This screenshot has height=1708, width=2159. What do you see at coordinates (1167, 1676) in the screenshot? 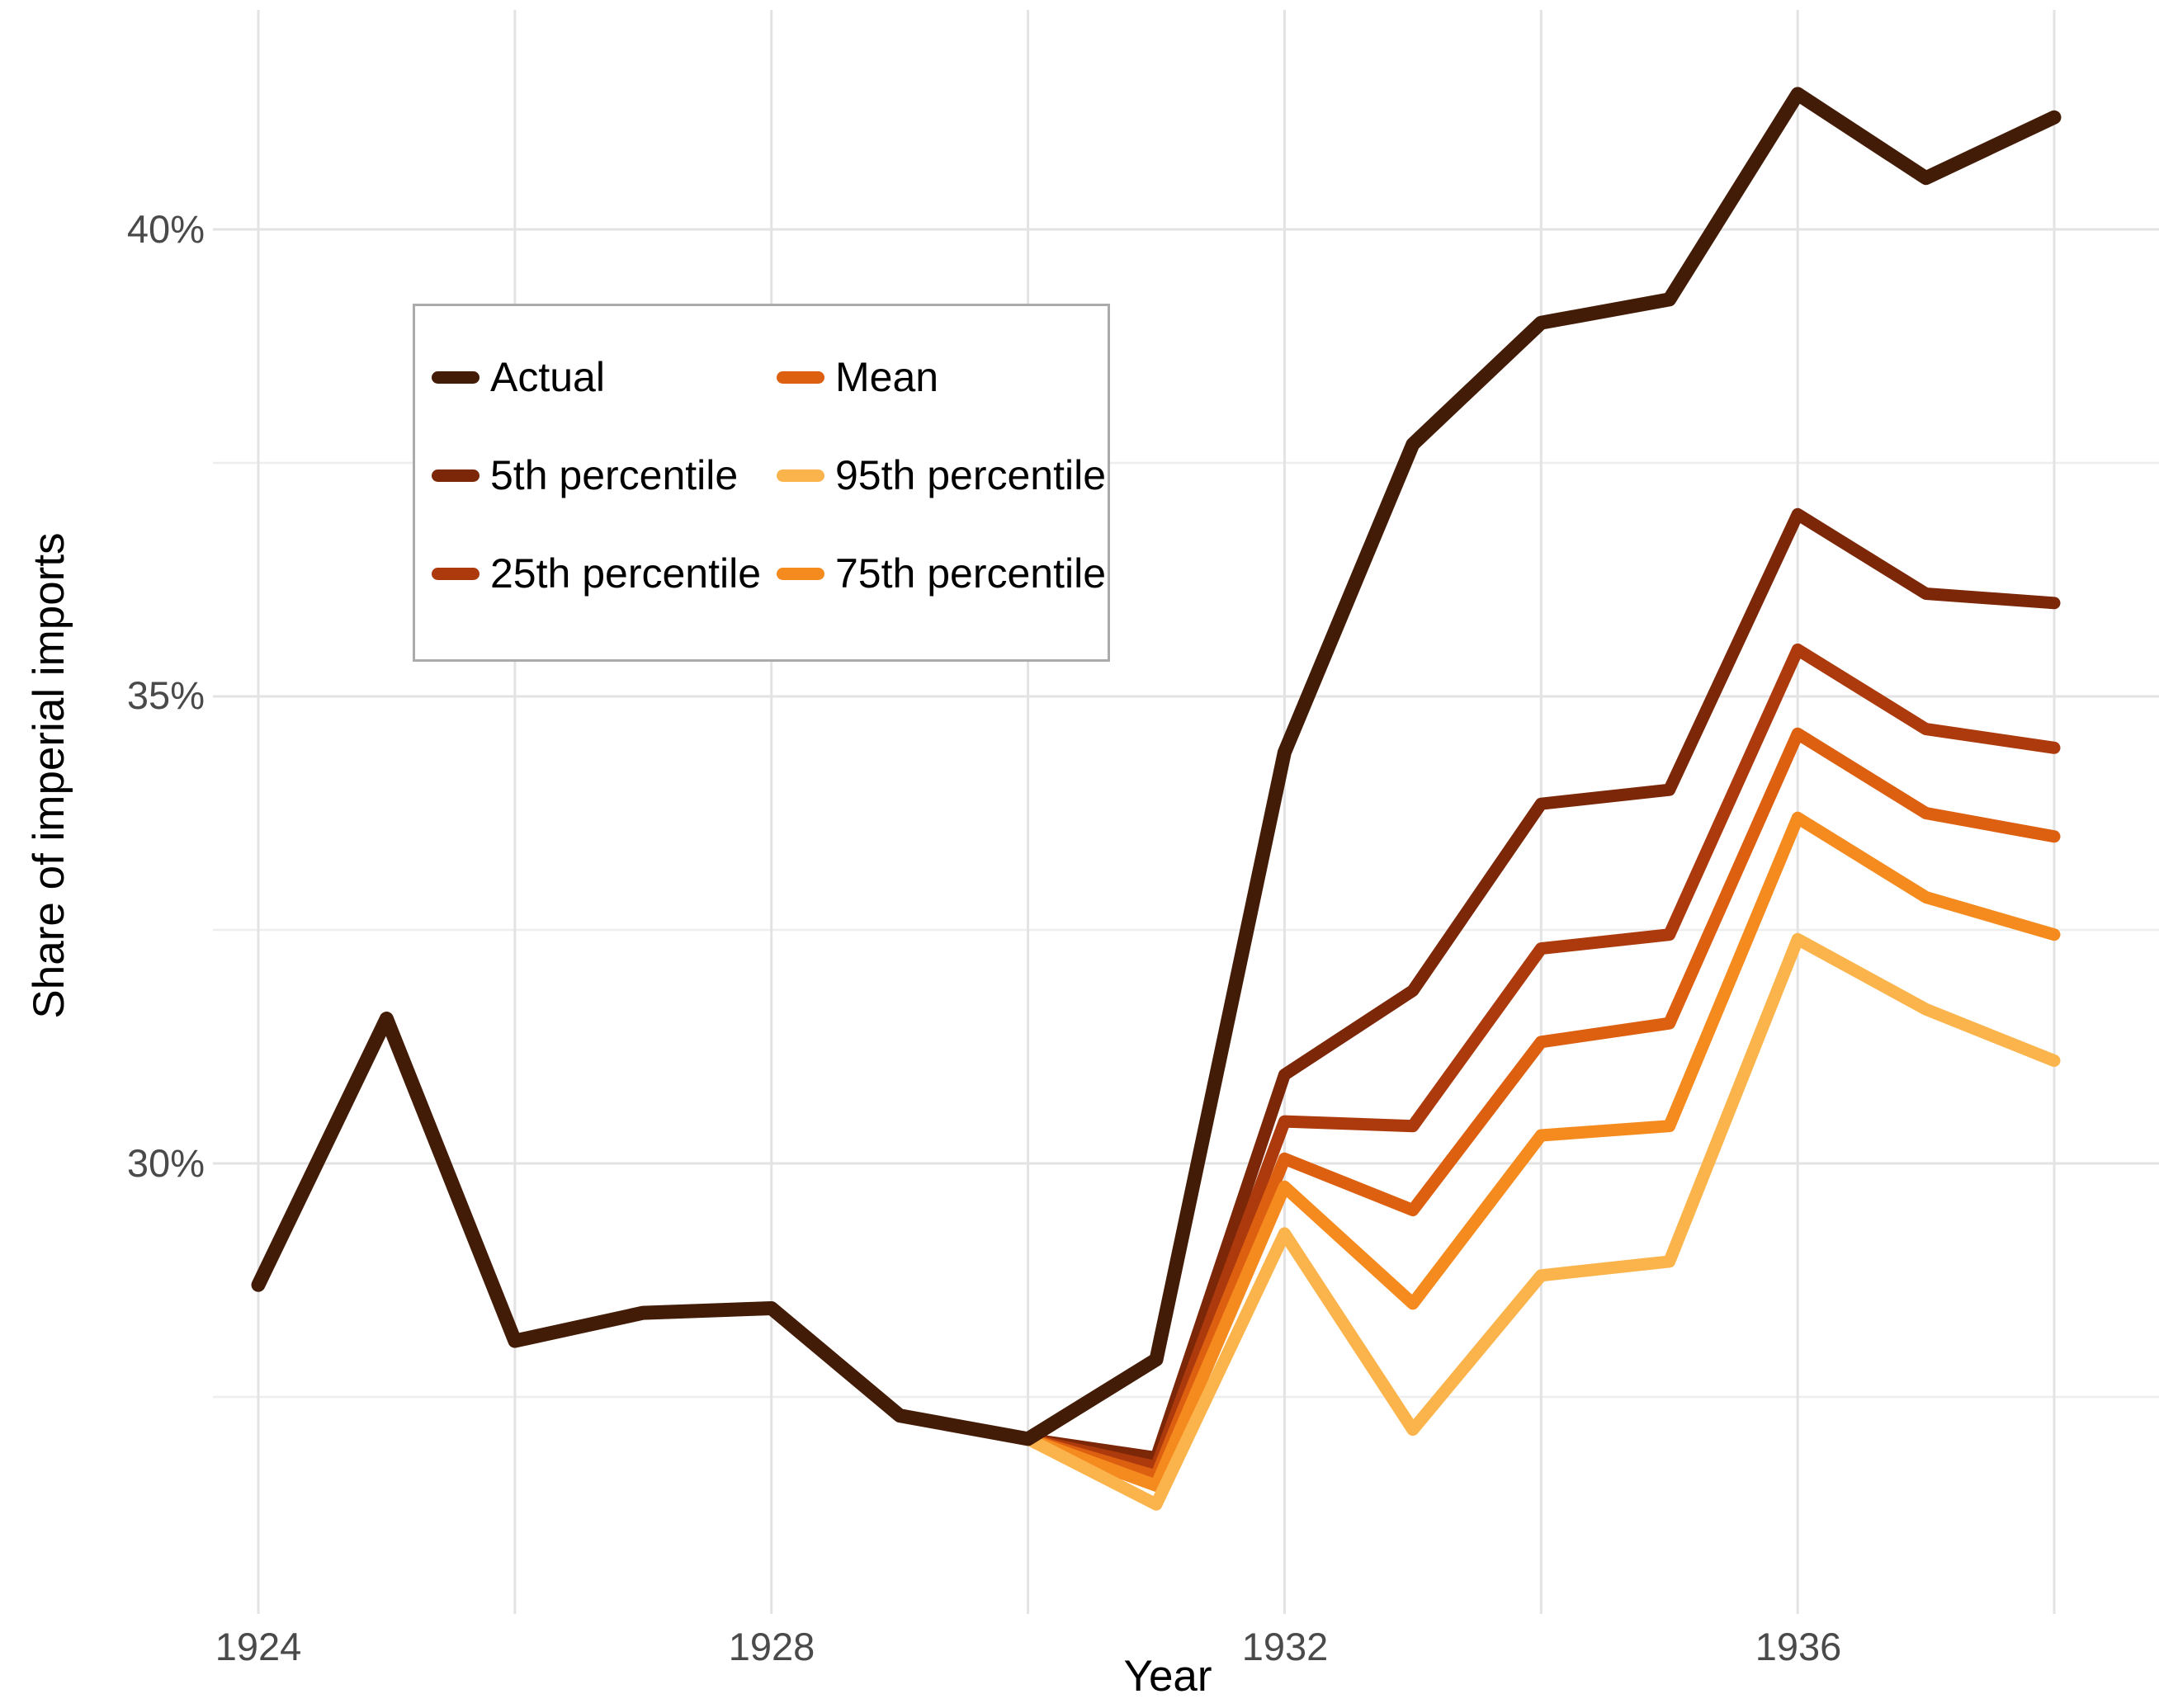
I see `x-axis-title: Year` at bounding box center [1167, 1676].